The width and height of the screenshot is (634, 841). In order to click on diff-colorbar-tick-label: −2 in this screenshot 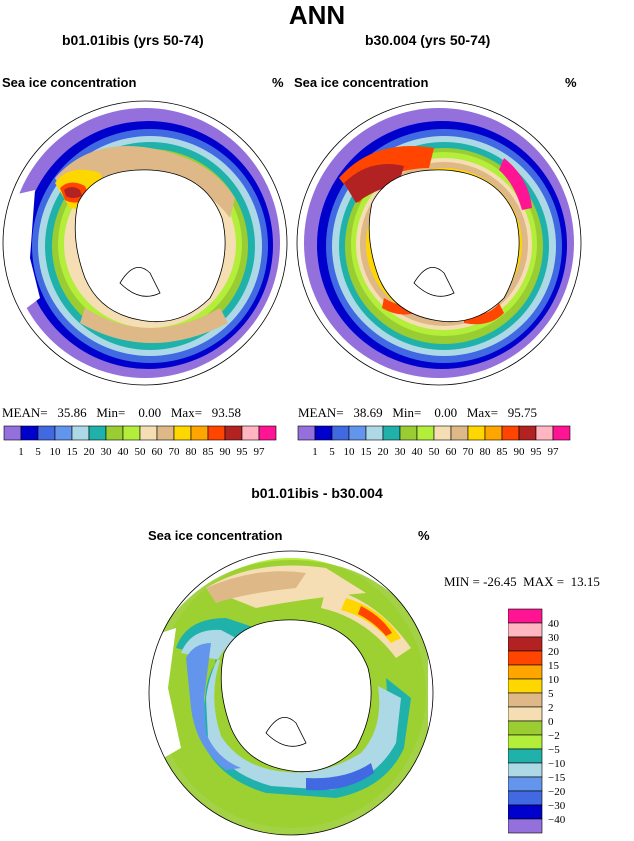, I will do `click(554, 736)`.